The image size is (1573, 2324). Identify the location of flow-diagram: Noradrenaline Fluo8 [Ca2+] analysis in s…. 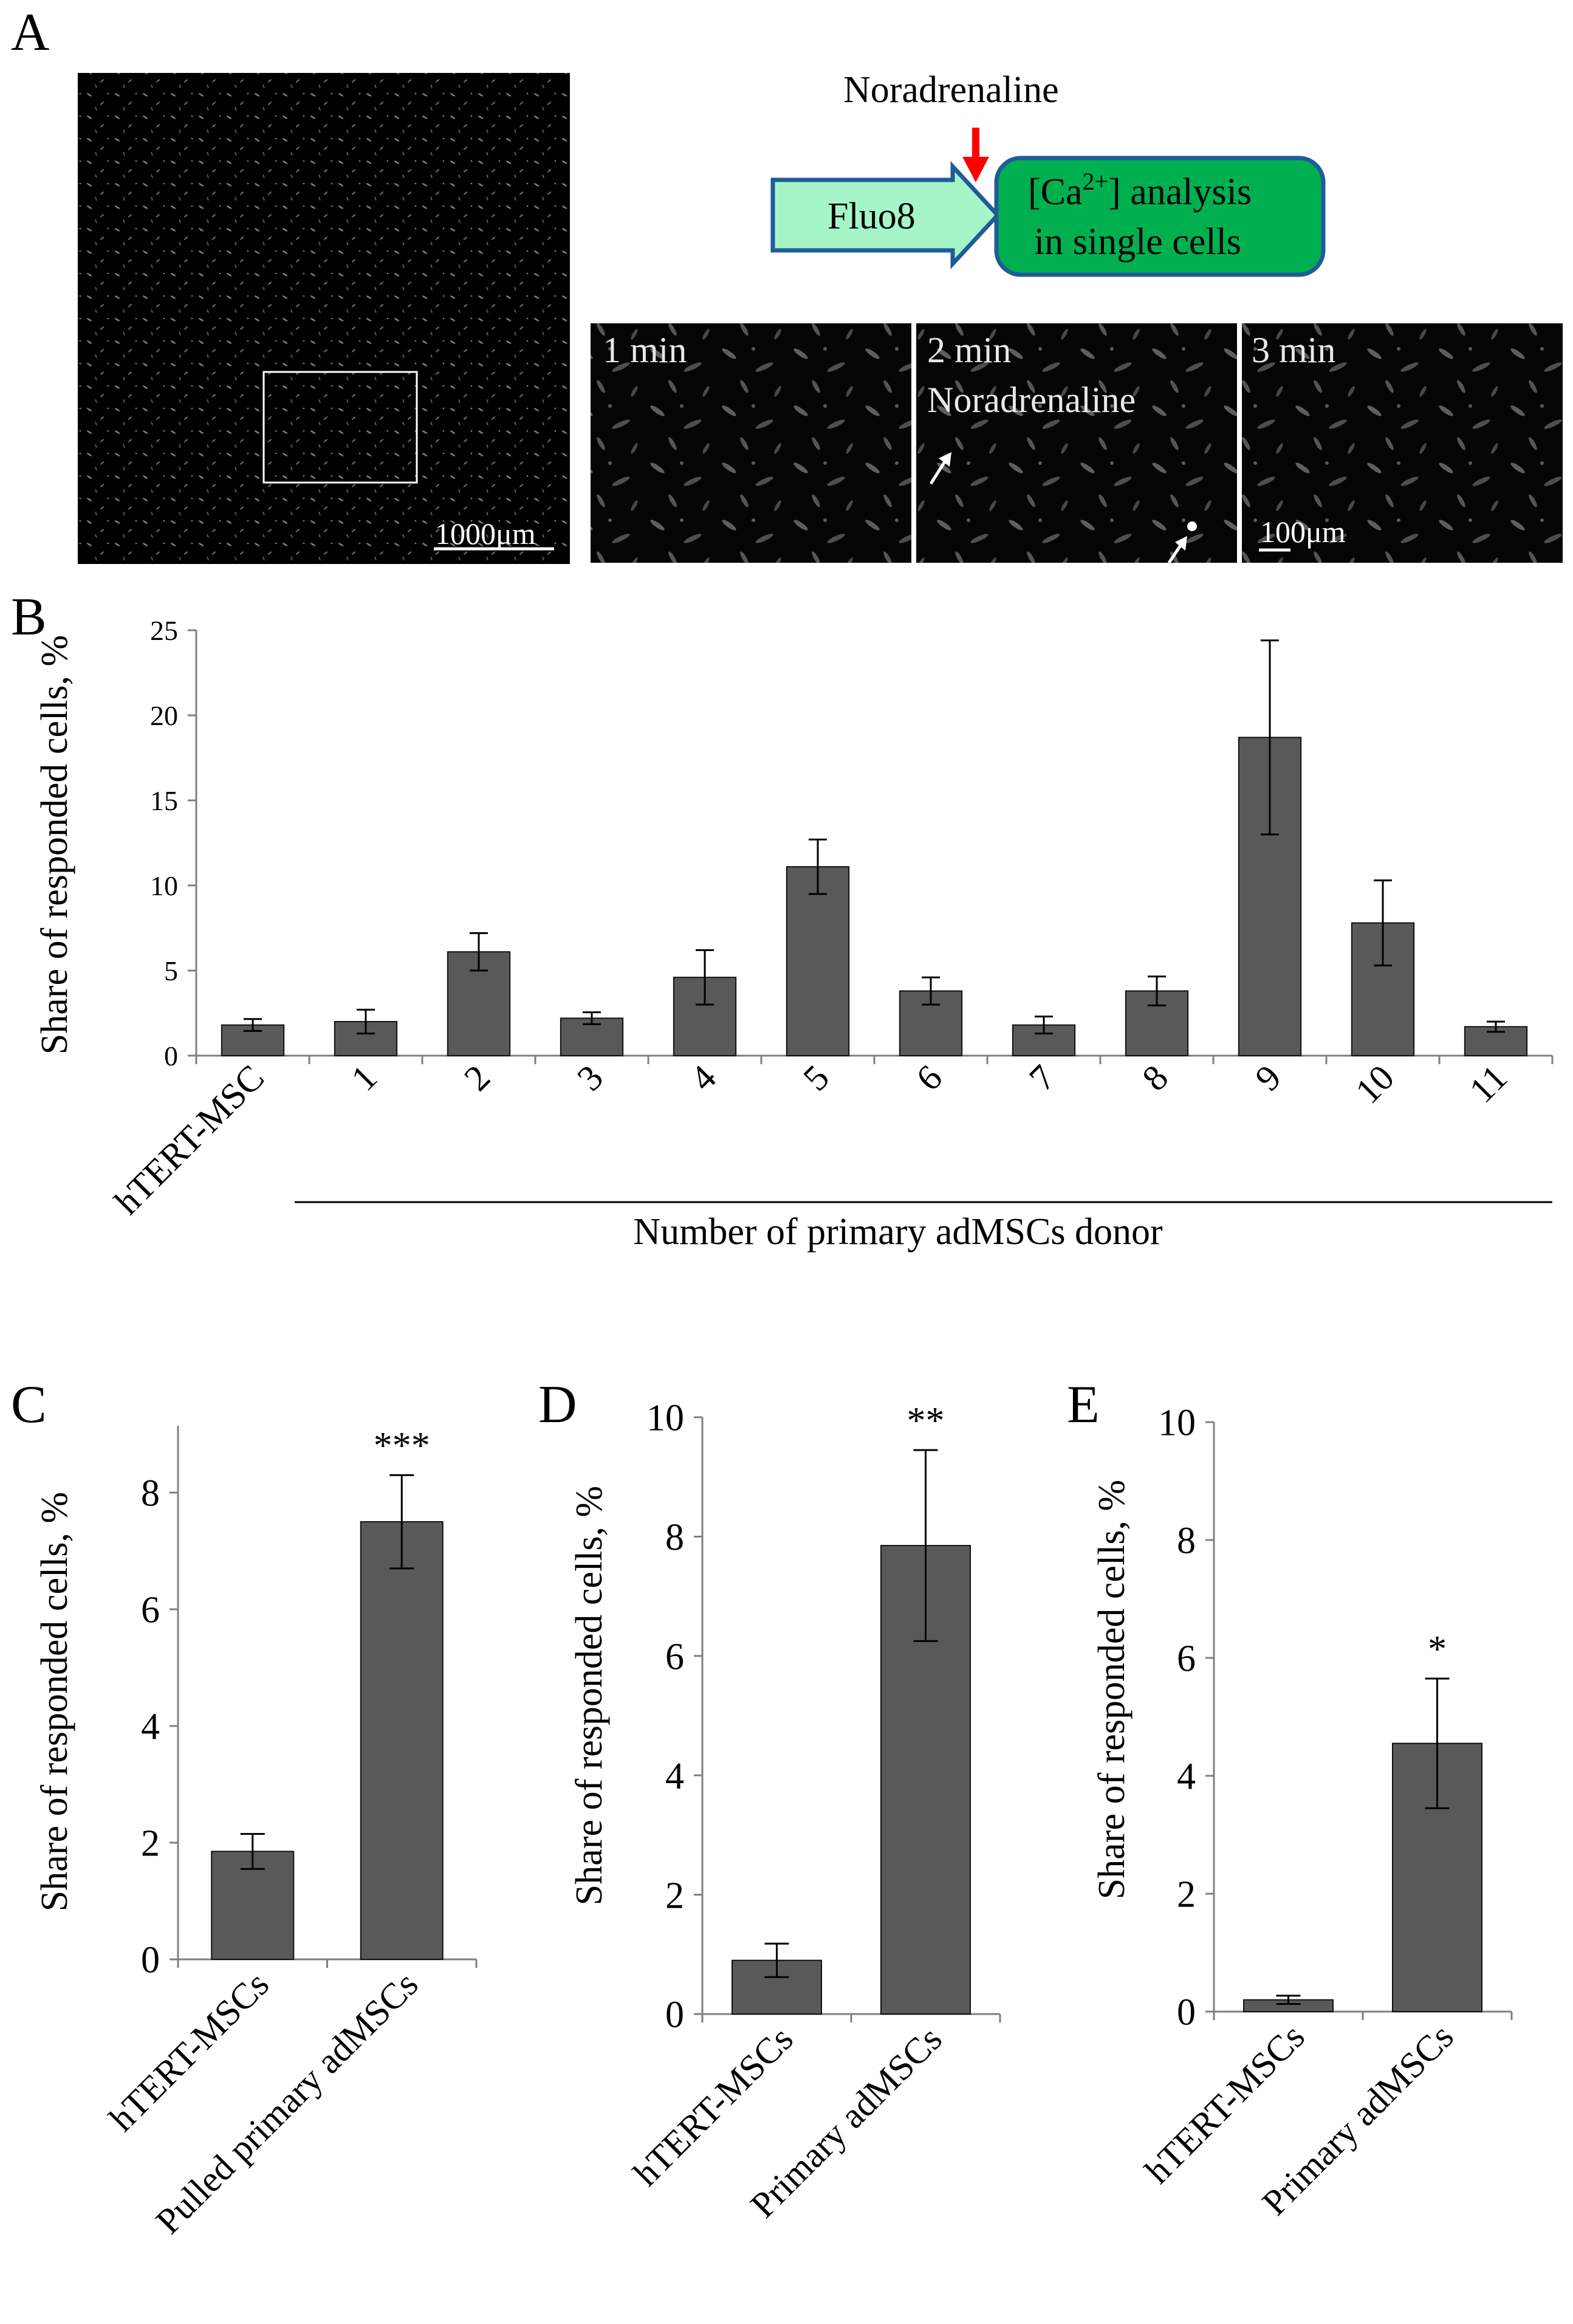
(1048, 173).